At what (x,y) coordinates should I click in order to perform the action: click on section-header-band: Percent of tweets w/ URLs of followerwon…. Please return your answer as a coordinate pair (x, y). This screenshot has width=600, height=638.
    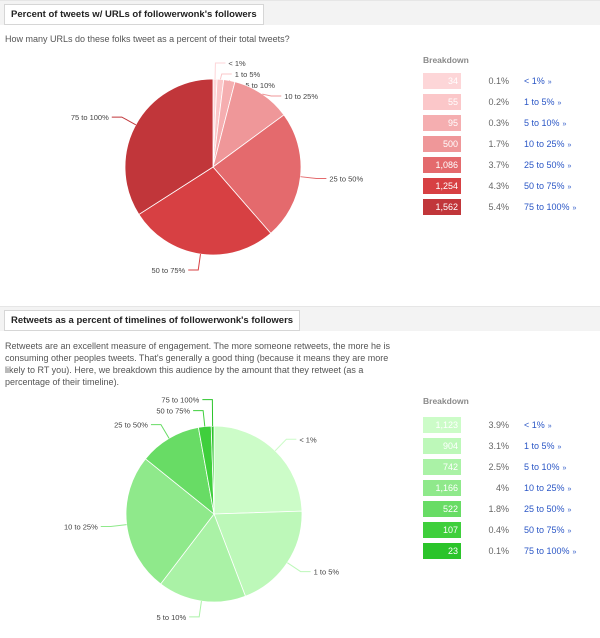
    Looking at the image, I should click on (300, 12).